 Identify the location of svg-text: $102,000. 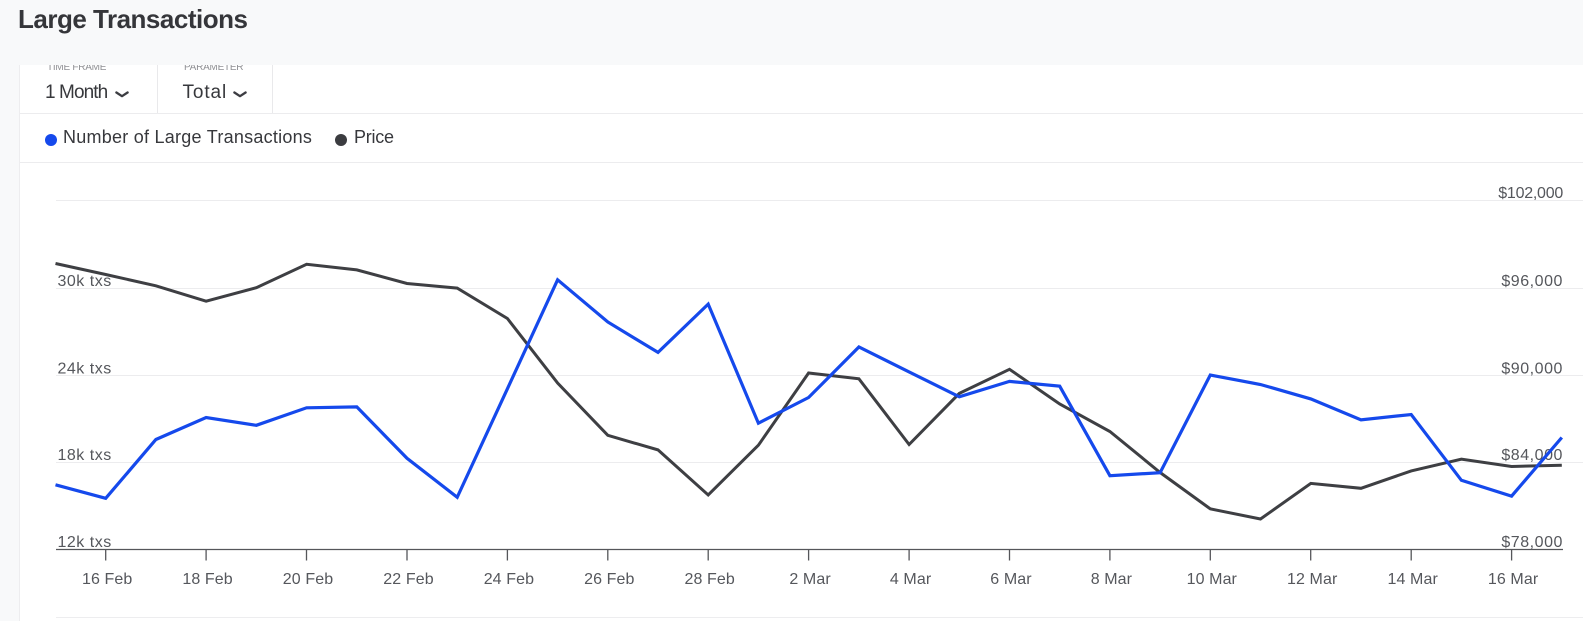
(1530, 193).